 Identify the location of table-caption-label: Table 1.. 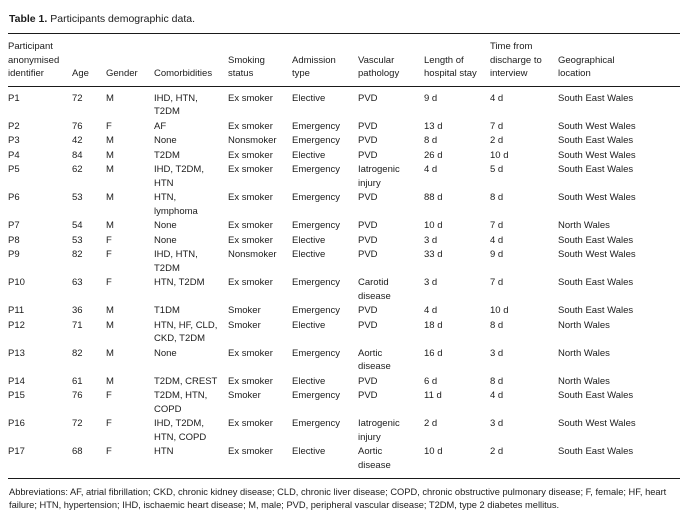
(28, 19).